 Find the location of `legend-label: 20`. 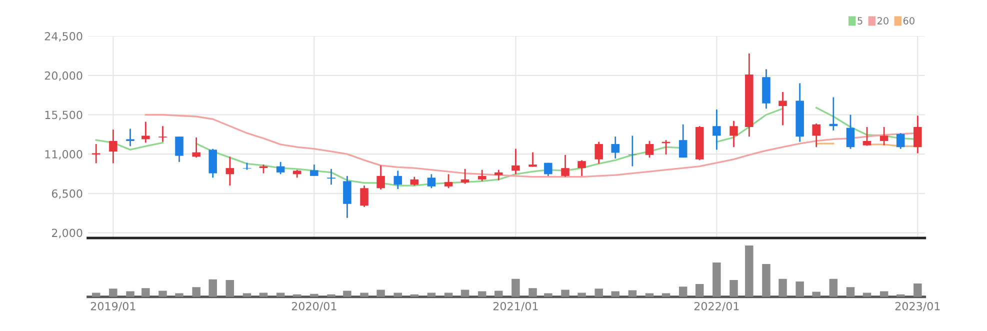

legend-label: 20 is located at coordinates (882, 20).